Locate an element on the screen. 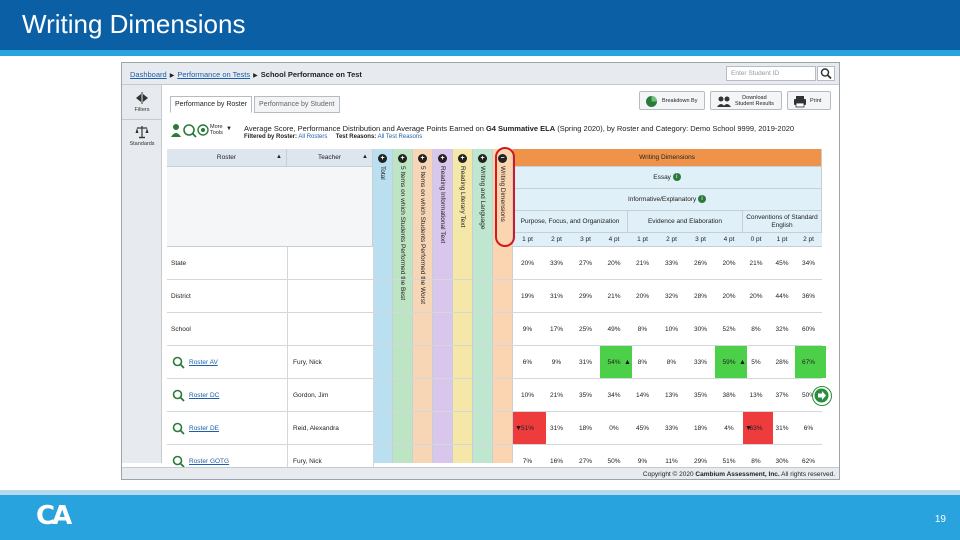  group-header-evidence: Evidence and Elaboration is located at coordinates (685, 222).